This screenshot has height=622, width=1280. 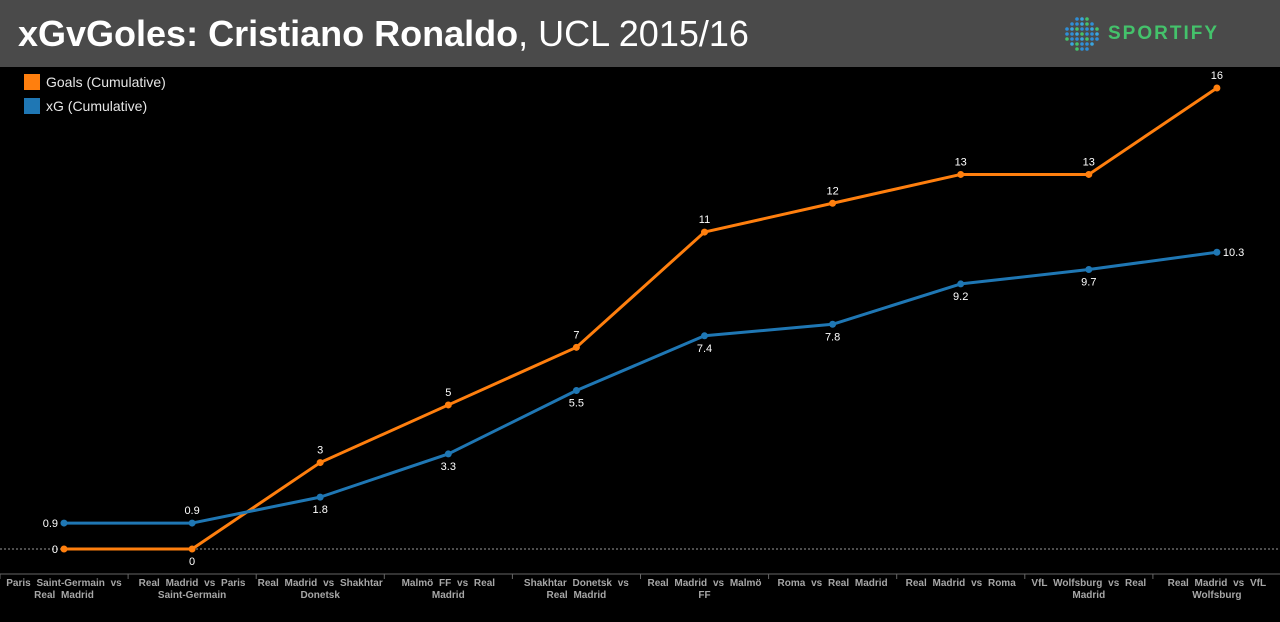 What do you see at coordinates (320, 510) in the screenshot?
I see `xg-data-label: 1.8` at bounding box center [320, 510].